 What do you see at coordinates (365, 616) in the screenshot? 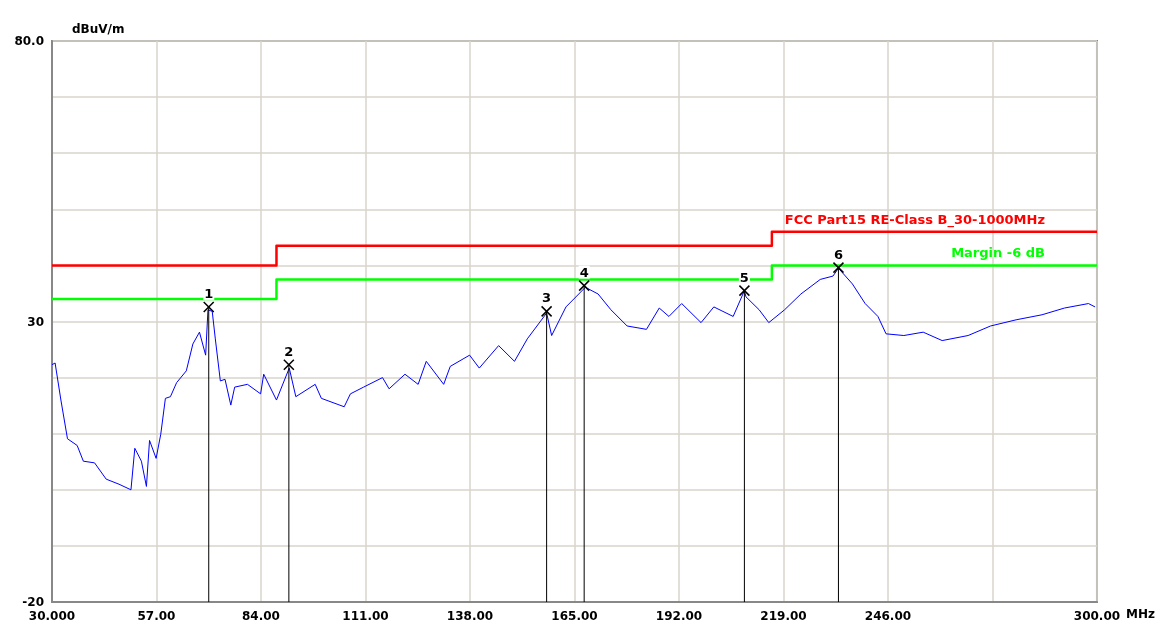
I see `x-tick-label: 111.00` at bounding box center [365, 616].